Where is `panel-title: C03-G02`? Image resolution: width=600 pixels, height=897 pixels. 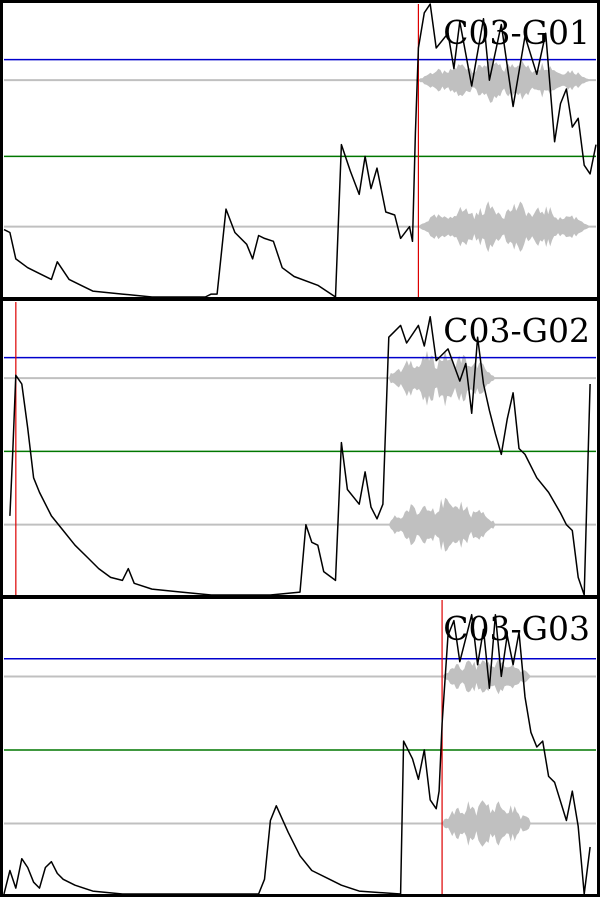 panel-title: C03-G02 is located at coordinates (516, 330).